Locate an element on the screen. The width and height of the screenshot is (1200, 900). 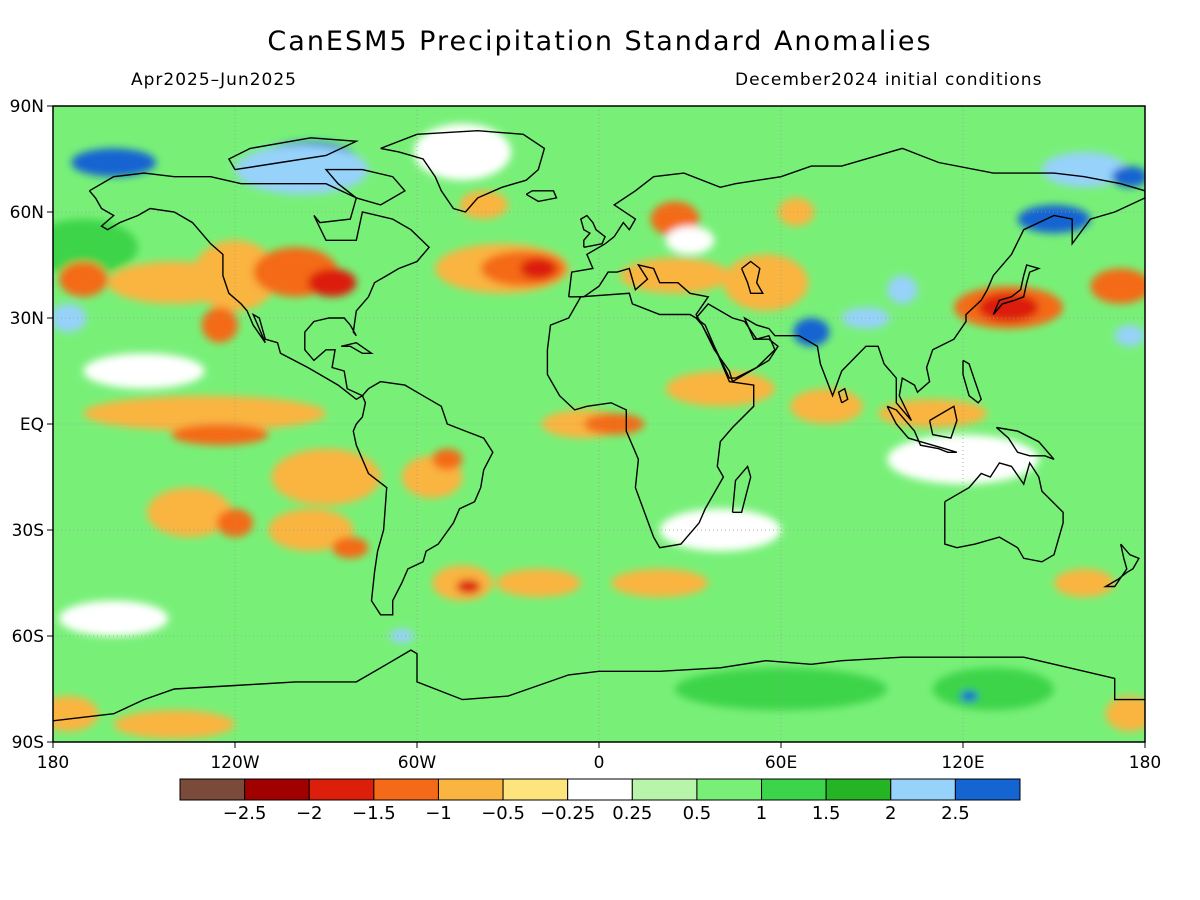
latitude-label: 90N is located at coordinates (27, 107).